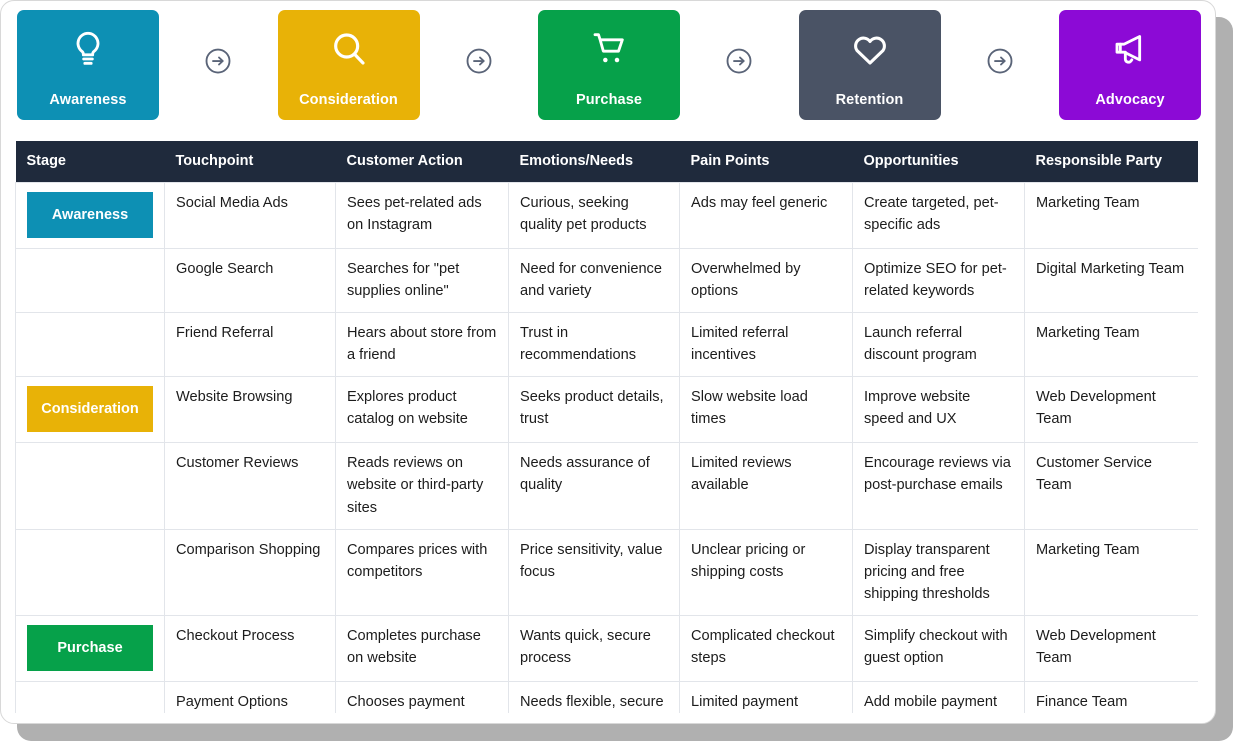  I want to click on column-header-responsible-party: Responsible Party, so click(1111, 161).